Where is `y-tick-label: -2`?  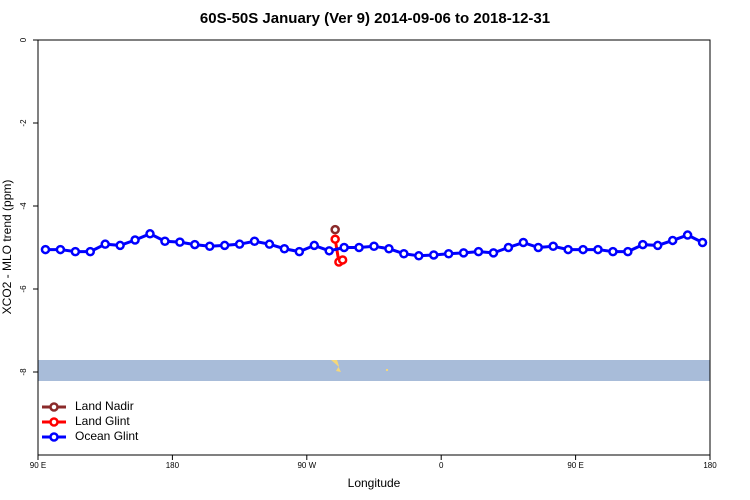 y-tick-label: -2 is located at coordinates (23, 123).